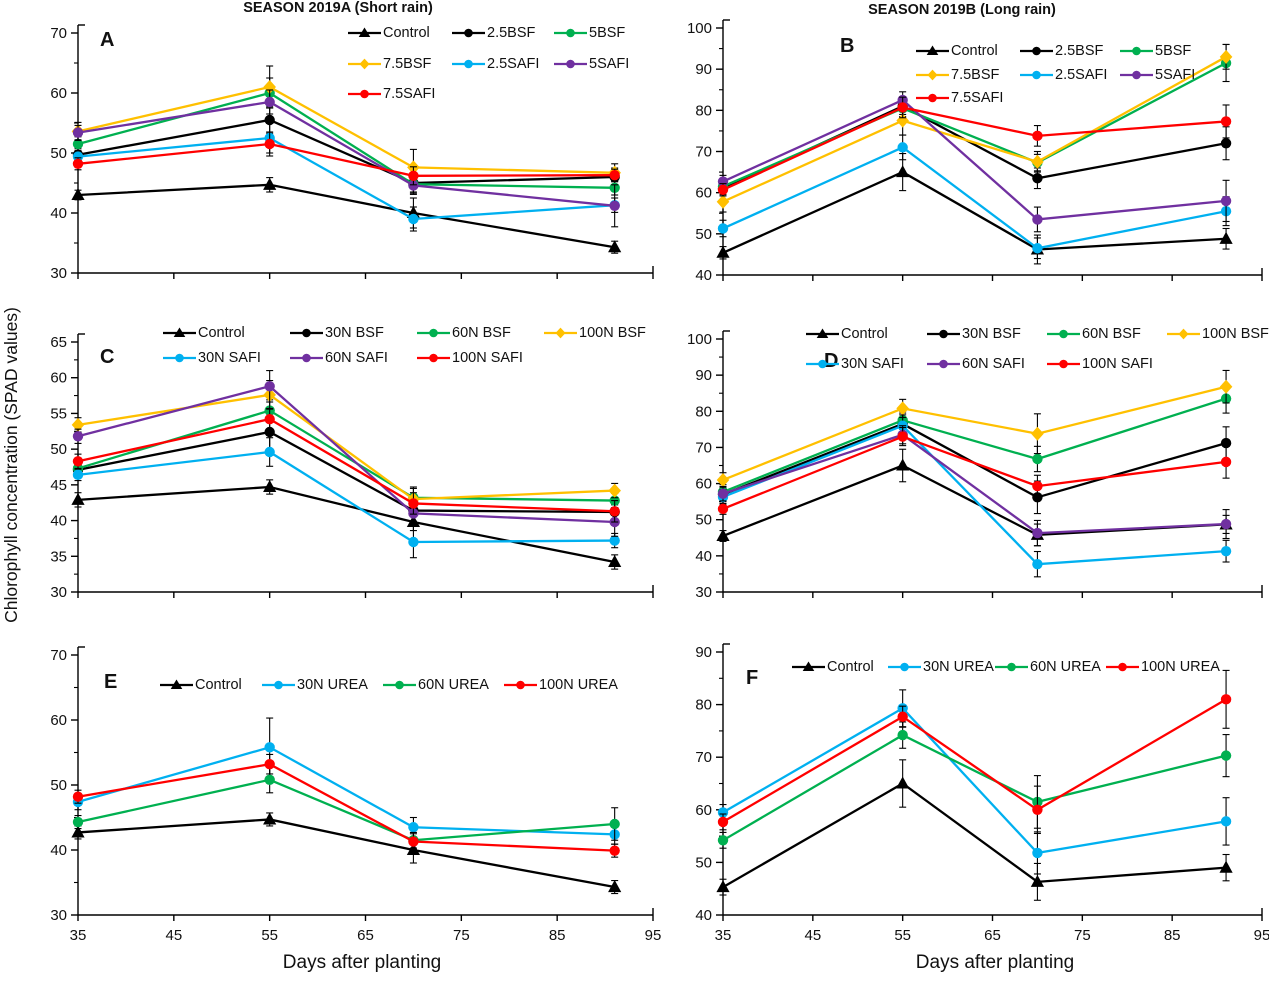 Image resolution: width=1269 pixels, height=988 pixels. What do you see at coordinates (107, 40) in the screenshot?
I see `panel-letter-A: A` at bounding box center [107, 40].